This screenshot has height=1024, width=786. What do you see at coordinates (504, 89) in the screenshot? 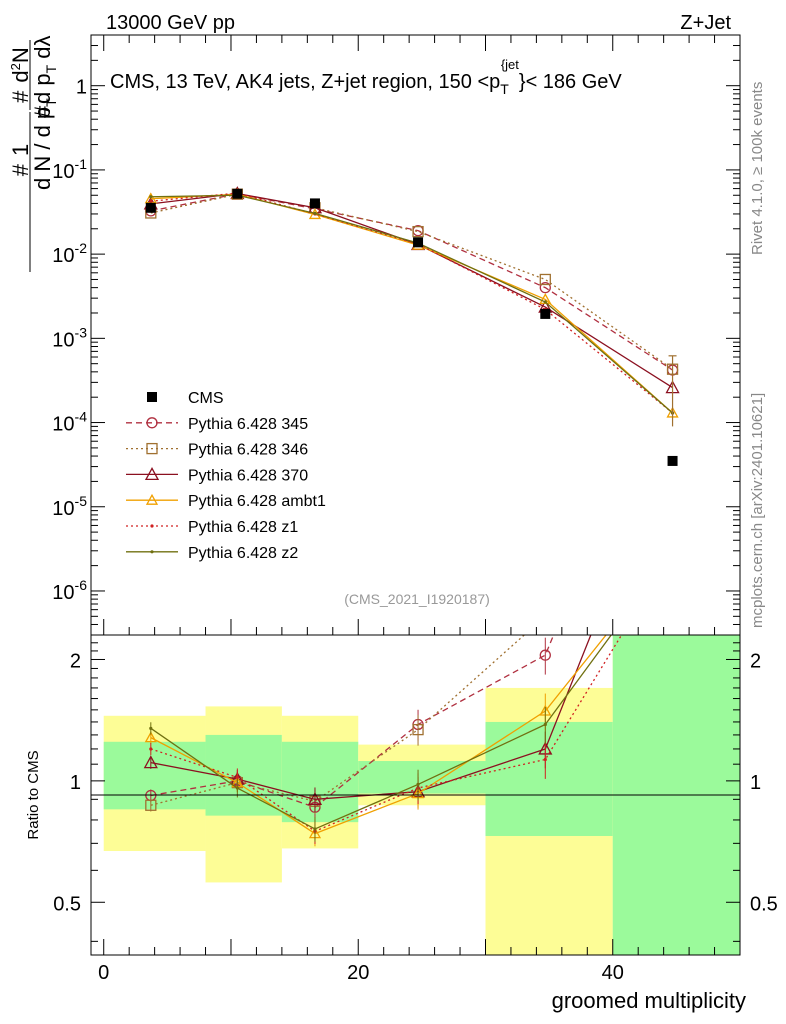
I see `chart-title-sub: T` at bounding box center [504, 89].